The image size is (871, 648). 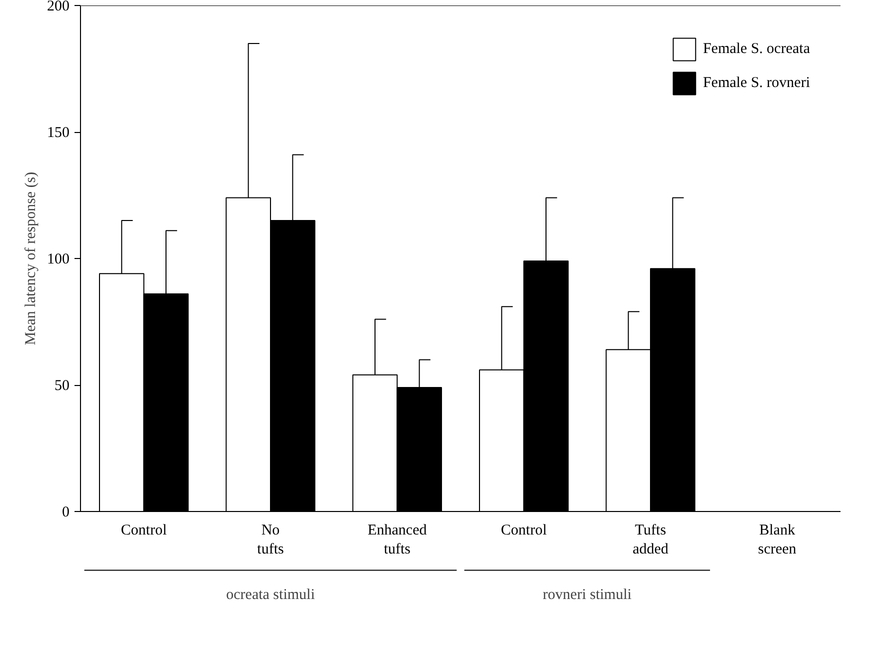 What do you see at coordinates (756, 49) in the screenshot?
I see `legend-label: Female S. ocreata` at bounding box center [756, 49].